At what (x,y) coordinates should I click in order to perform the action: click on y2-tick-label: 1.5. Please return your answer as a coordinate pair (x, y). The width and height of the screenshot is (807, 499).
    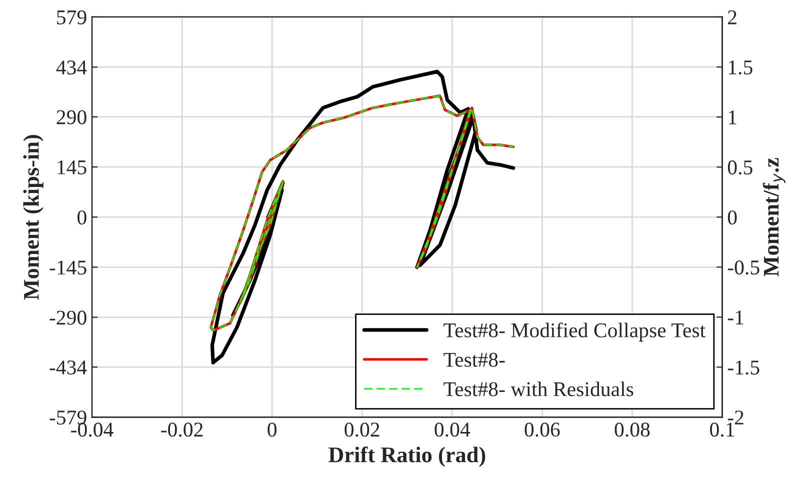
    Looking at the image, I should click on (740, 67).